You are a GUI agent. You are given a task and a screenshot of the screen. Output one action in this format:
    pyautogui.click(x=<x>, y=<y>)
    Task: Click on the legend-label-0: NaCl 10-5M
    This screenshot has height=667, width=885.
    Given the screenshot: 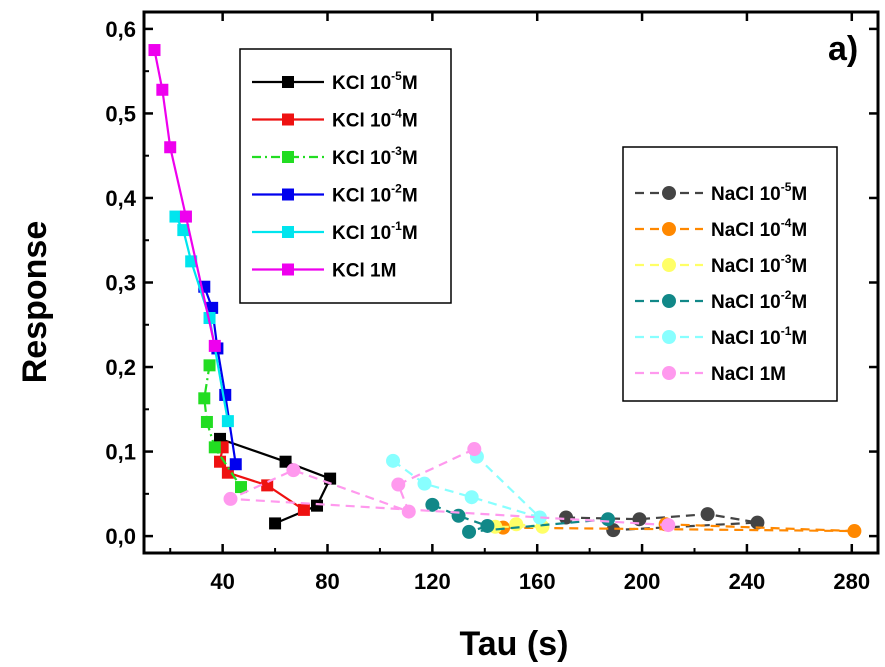 What is the action you would take?
    pyautogui.click(x=759, y=192)
    